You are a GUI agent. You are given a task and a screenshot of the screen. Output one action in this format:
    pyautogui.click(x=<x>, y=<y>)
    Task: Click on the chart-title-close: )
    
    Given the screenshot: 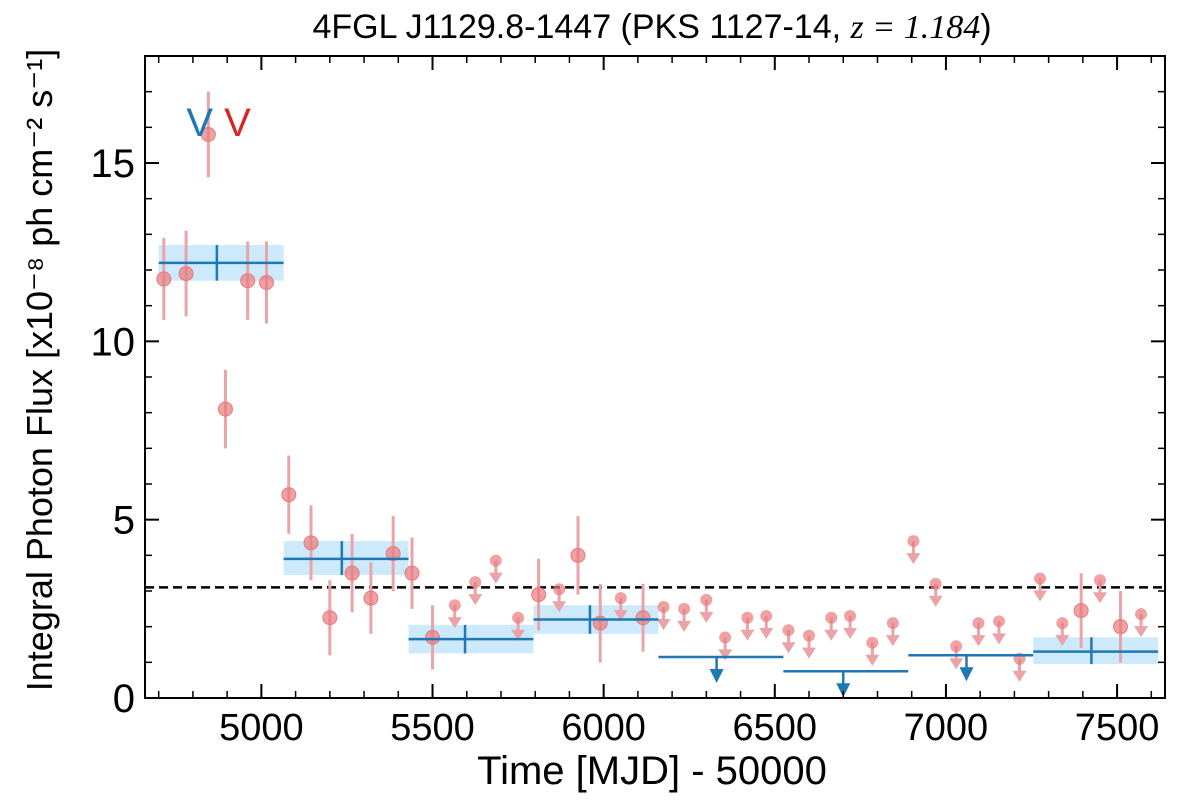 What is the action you would take?
    pyautogui.click(x=985, y=27)
    